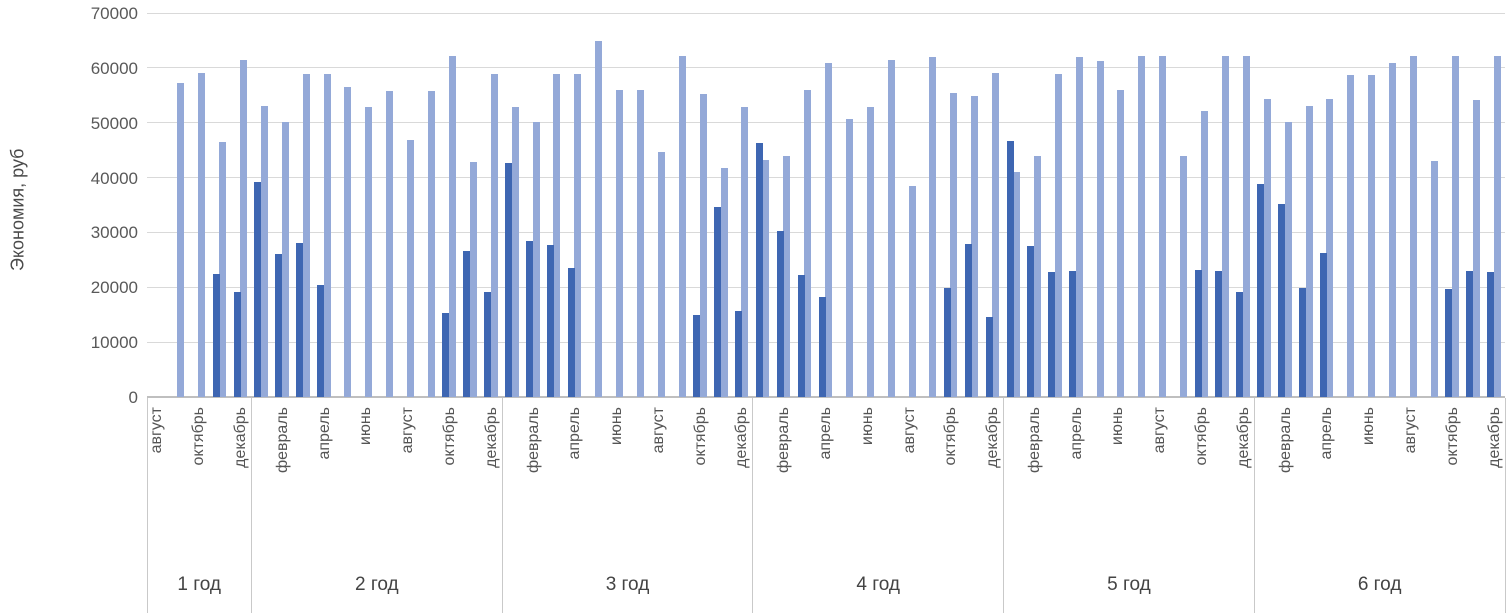 The height and width of the screenshot is (615, 1512). I want to click on y-tick-label: 50000, so click(114, 123).